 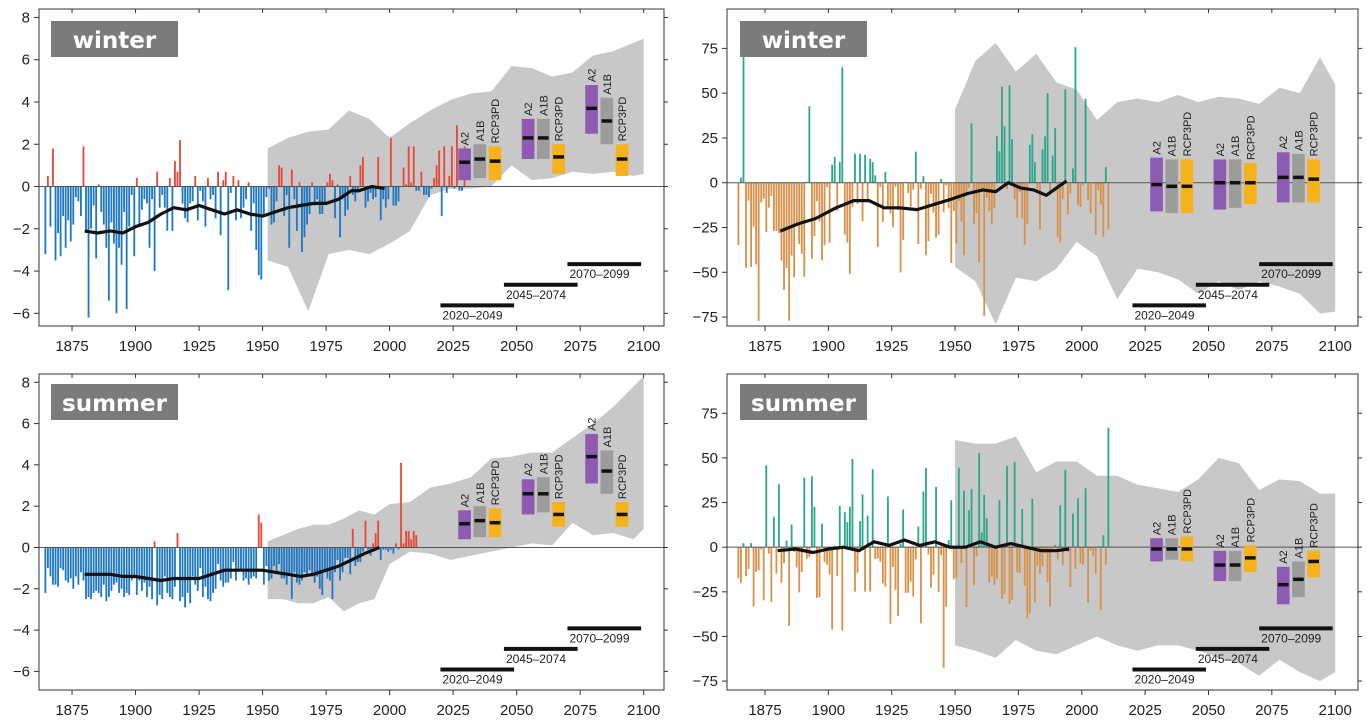 I want to click on bar-1908, so click(x=157, y=179).